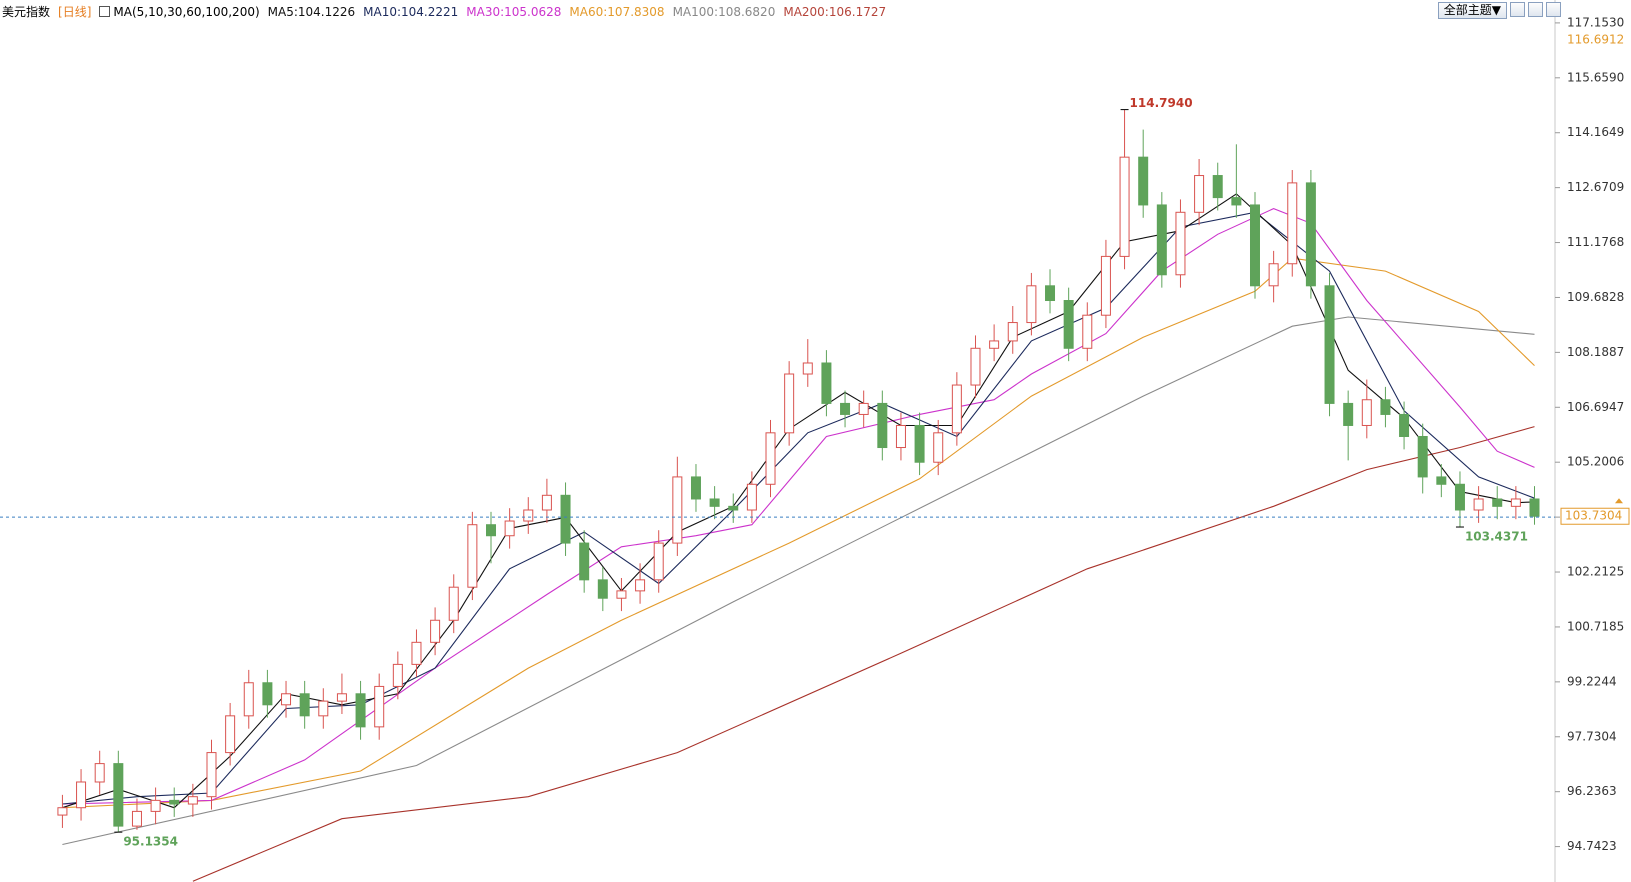 Image resolution: width=1631 pixels, height=882 pixels. Describe the element at coordinates (411, 11) in the screenshot. I see `ma-readout: MA10:104.2221` at that location.